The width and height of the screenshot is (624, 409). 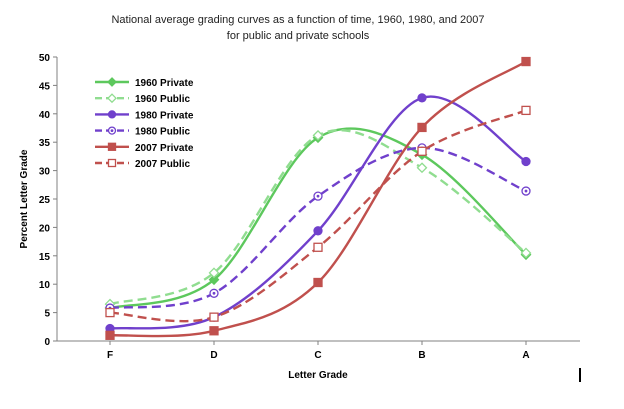 What do you see at coordinates (47, 314) in the screenshot?
I see `y-tick-label: 5` at bounding box center [47, 314].